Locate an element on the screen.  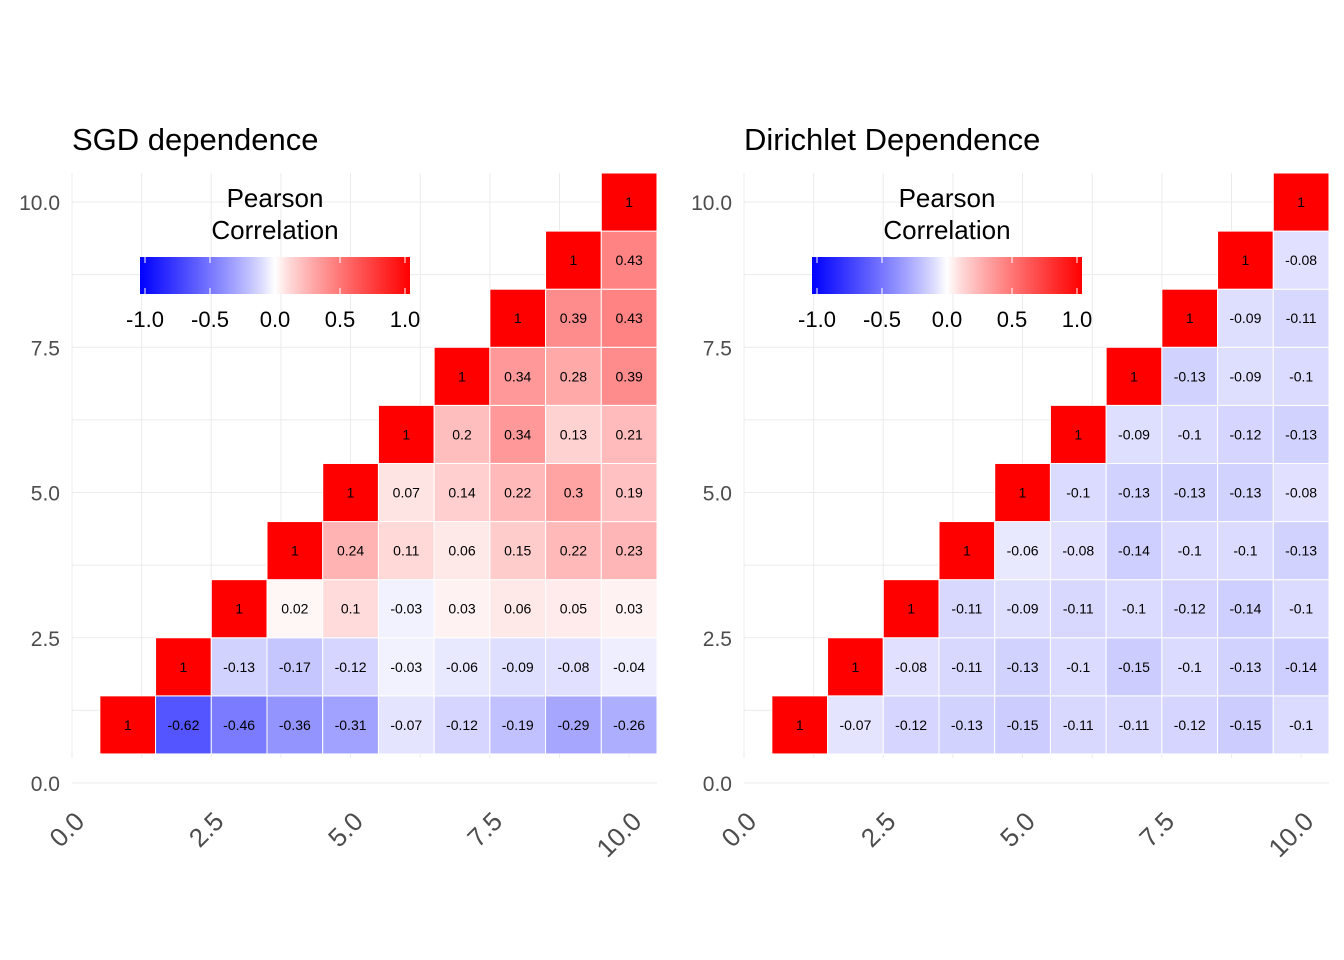
y-tick-label: 5.0 is located at coordinates (45, 494).